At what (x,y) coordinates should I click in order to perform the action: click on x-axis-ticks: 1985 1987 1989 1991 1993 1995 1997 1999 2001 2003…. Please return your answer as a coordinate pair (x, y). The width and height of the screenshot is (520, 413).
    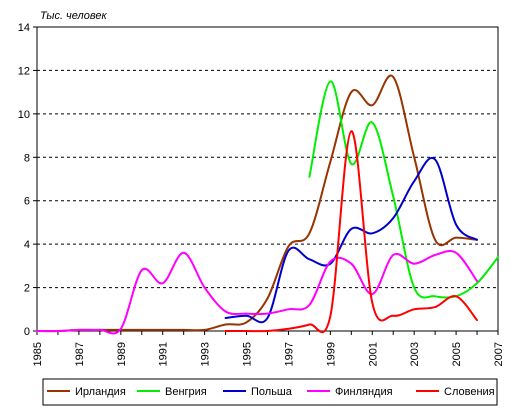
    Looking at the image, I should click on (268, 348).